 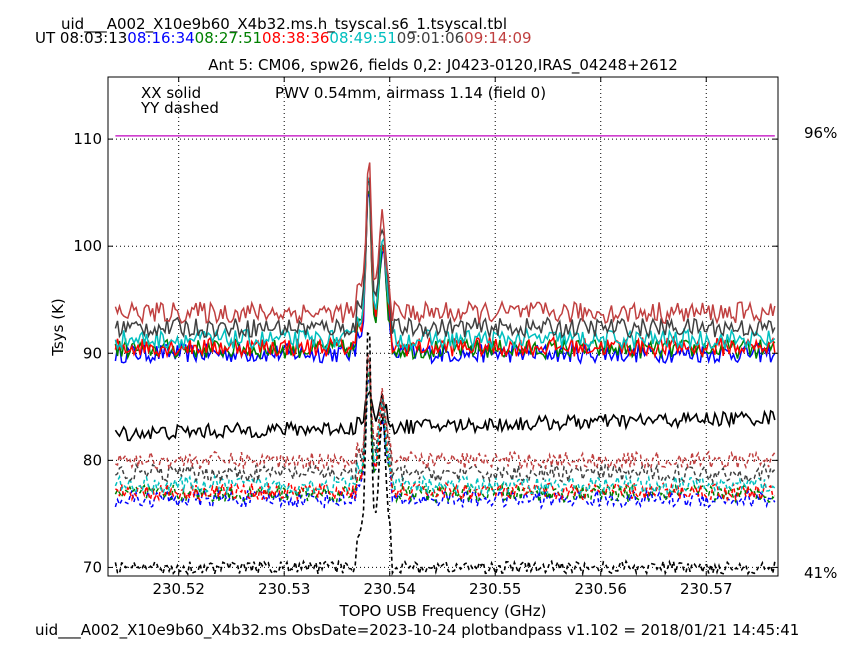 What do you see at coordinates (93, 38) in the screenshot?
I see `time-entry: 08:03:13` at bounding box center [93, 38].